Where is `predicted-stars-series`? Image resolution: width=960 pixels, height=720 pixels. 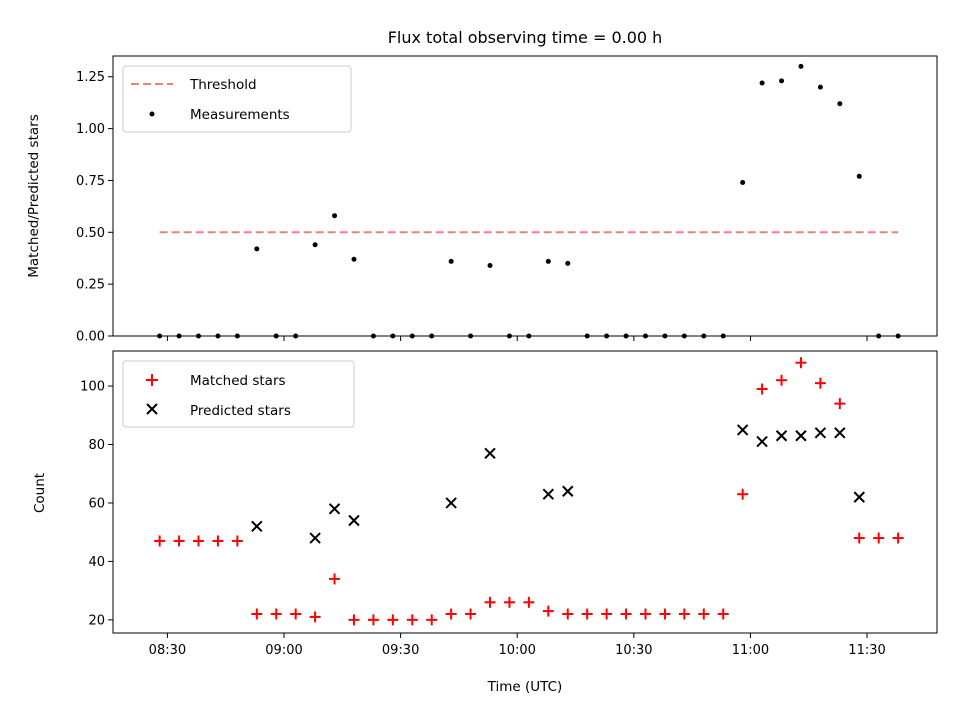 predicted-stars-series is located at coordinates (558, 484).